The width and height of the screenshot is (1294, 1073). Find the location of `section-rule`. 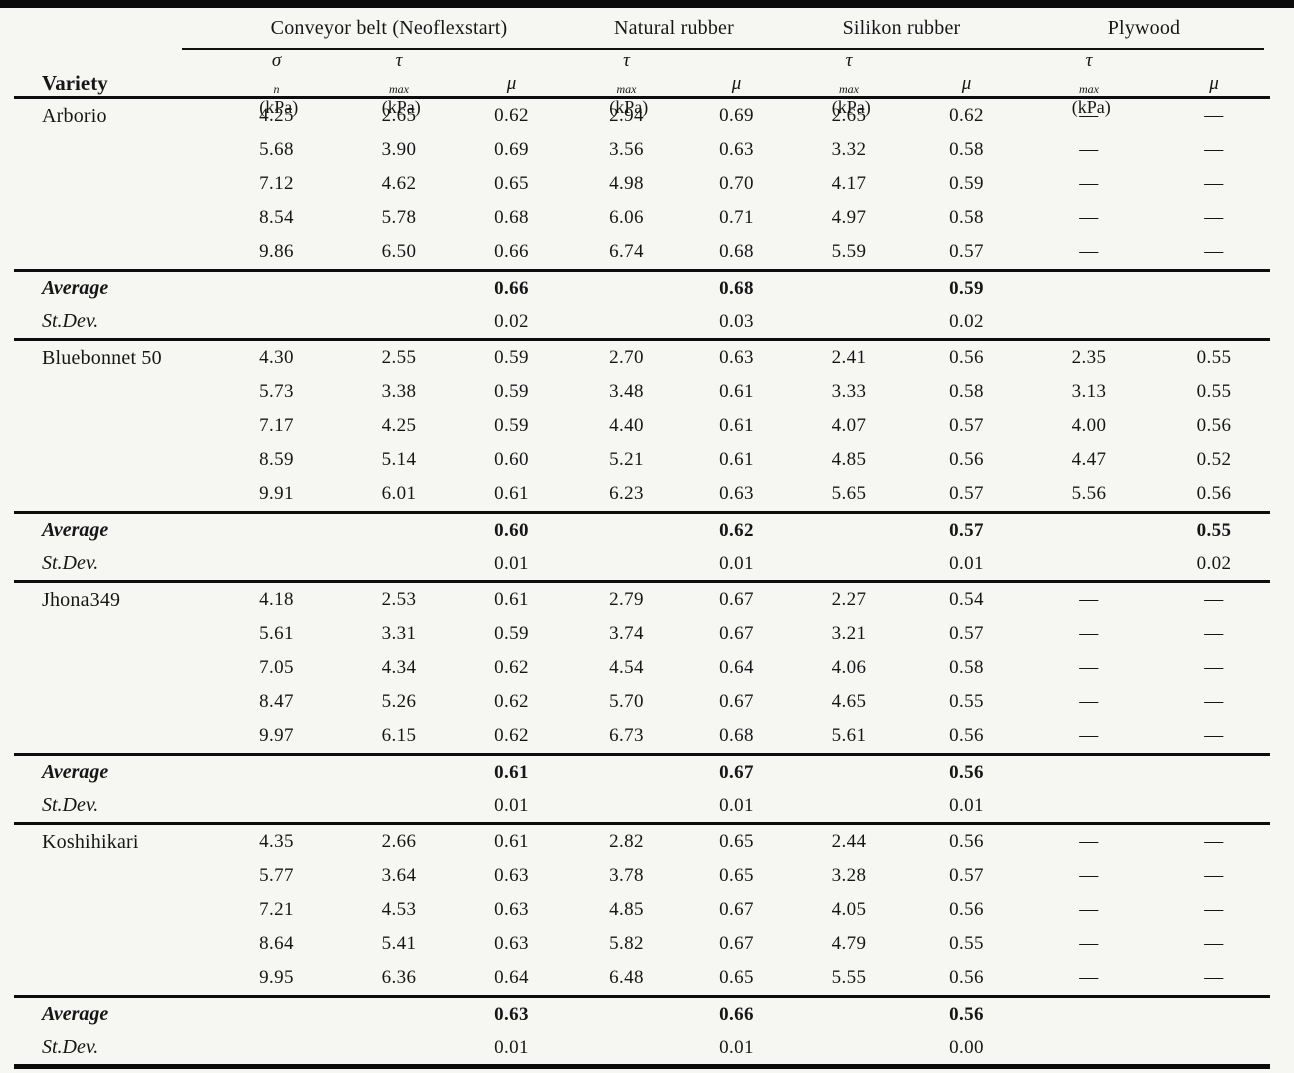

section-rule is located at coordinates (642, 270).